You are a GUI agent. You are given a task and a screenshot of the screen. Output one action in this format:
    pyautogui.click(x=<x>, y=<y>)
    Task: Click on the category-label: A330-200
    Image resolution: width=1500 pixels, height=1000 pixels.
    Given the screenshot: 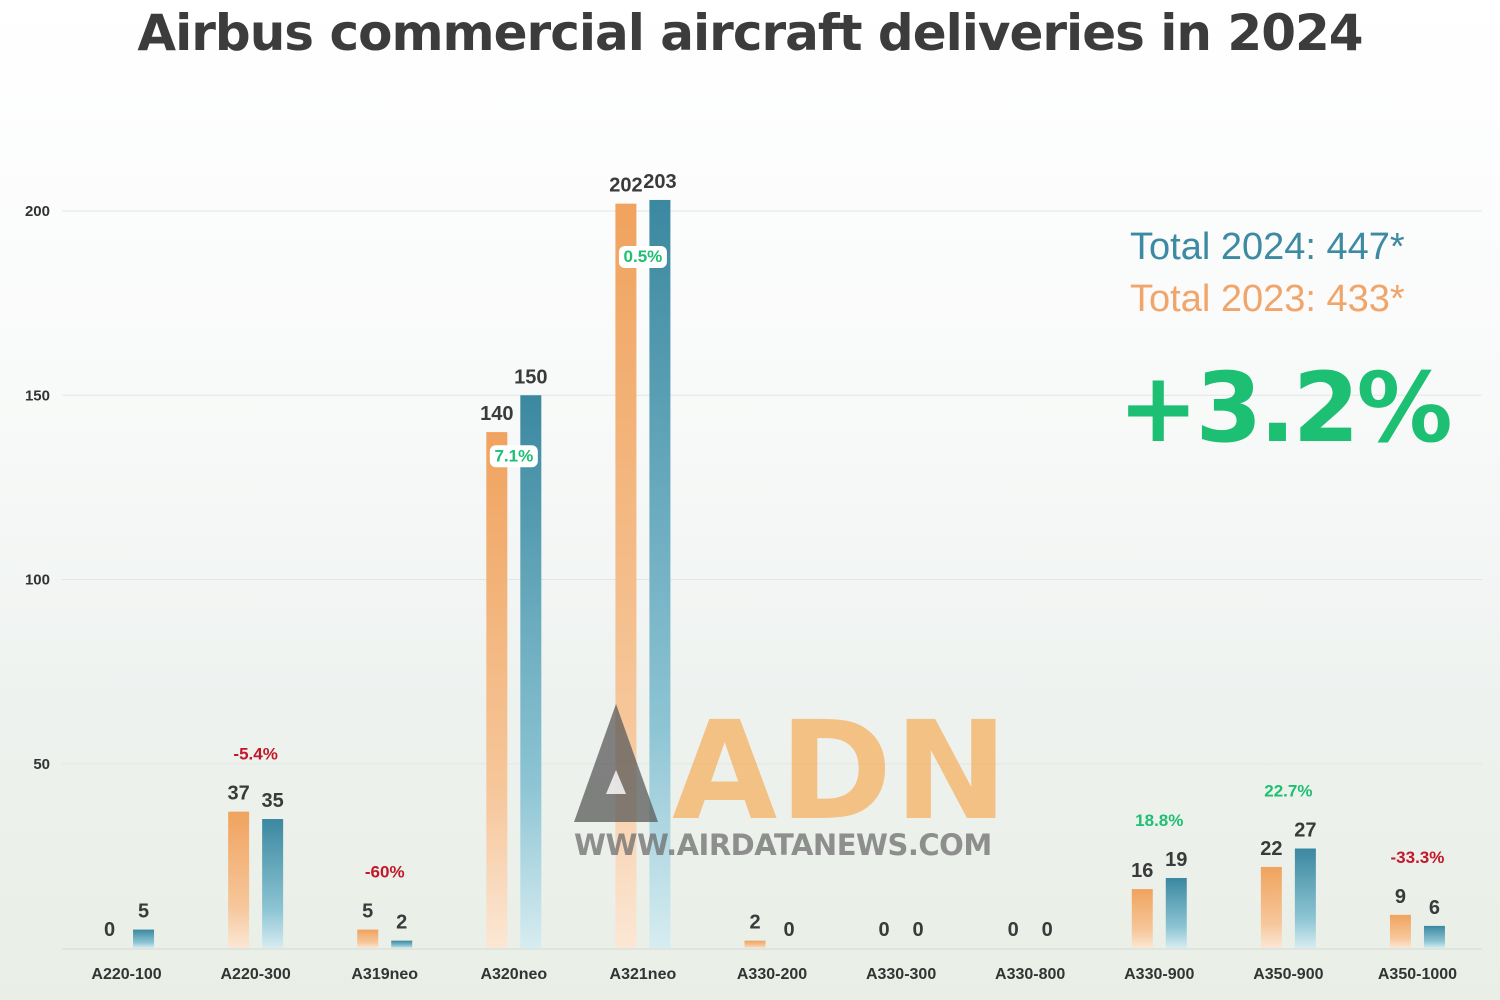 What is the action you would take?
    pyautogui.click(x=772, y=974)
    